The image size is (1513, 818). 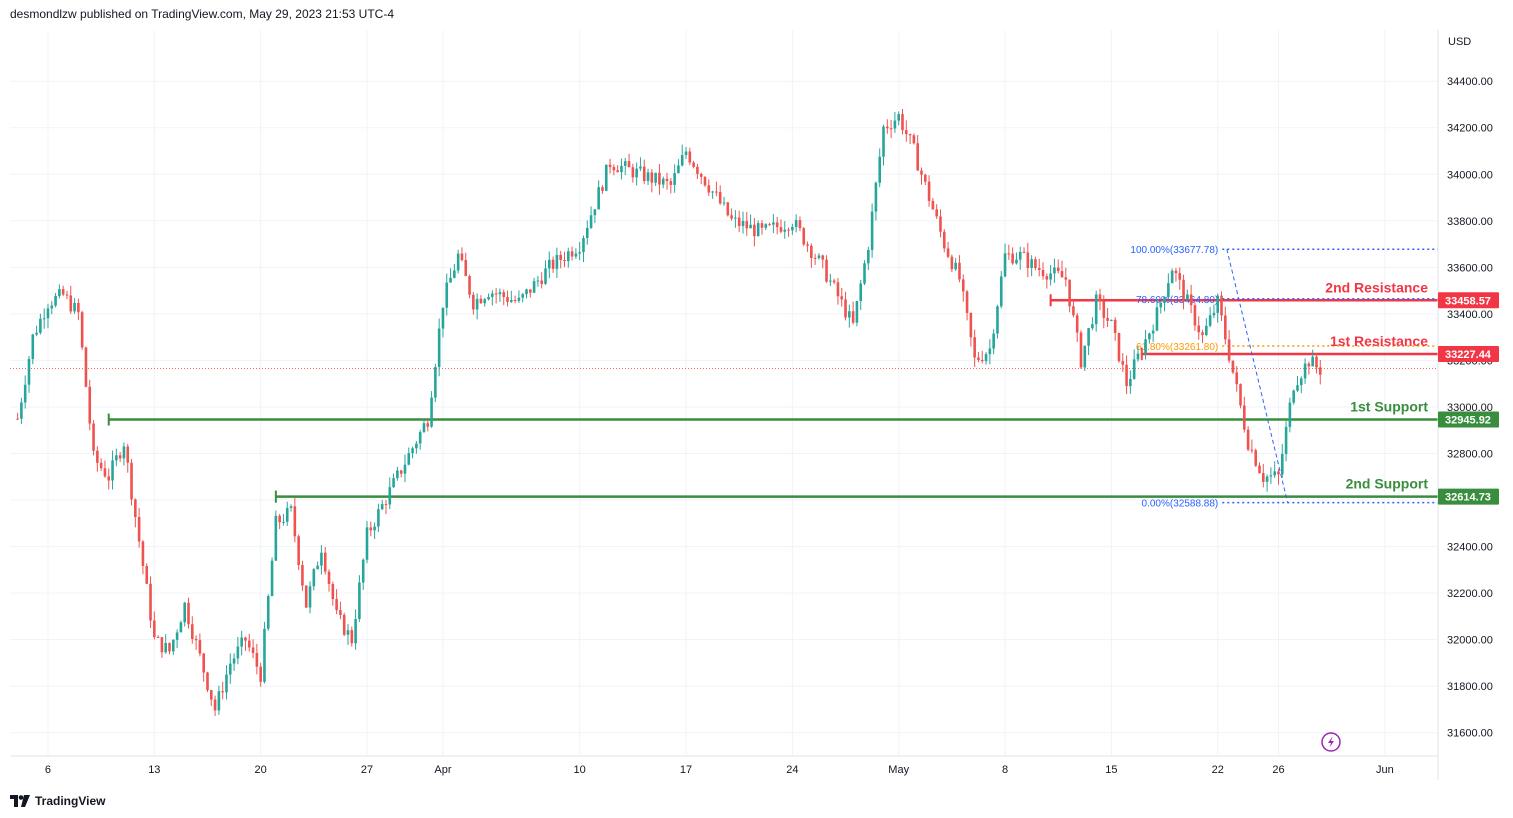 I want to click on y-tick-label: 33400.00, so click(x=1470, y=315).